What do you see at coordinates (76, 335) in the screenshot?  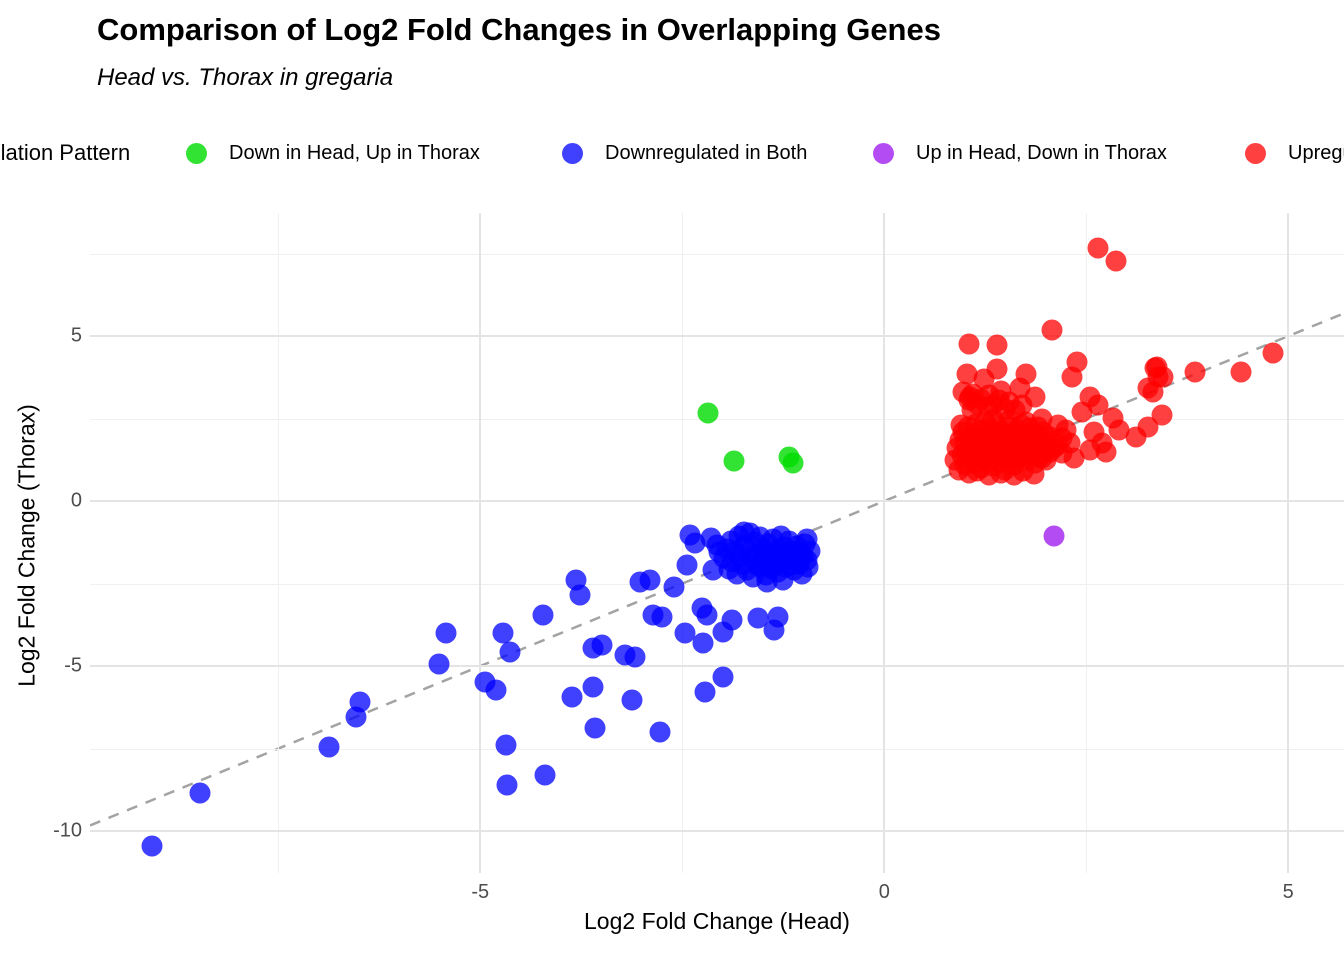 I see `y-tick-label: 5` at bounding box center [76, 335].